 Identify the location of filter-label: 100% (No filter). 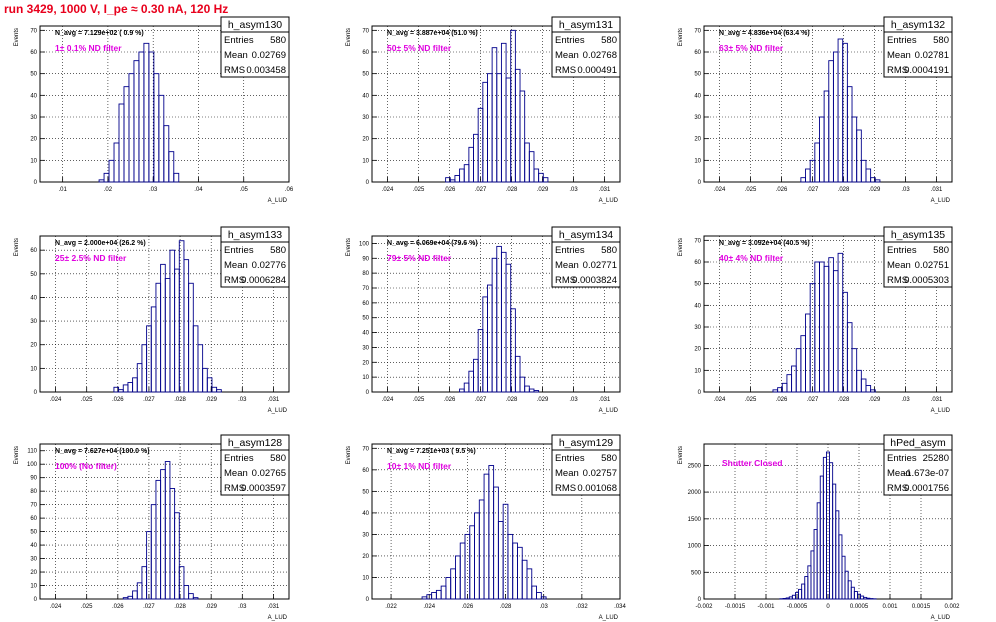
(86, 466).